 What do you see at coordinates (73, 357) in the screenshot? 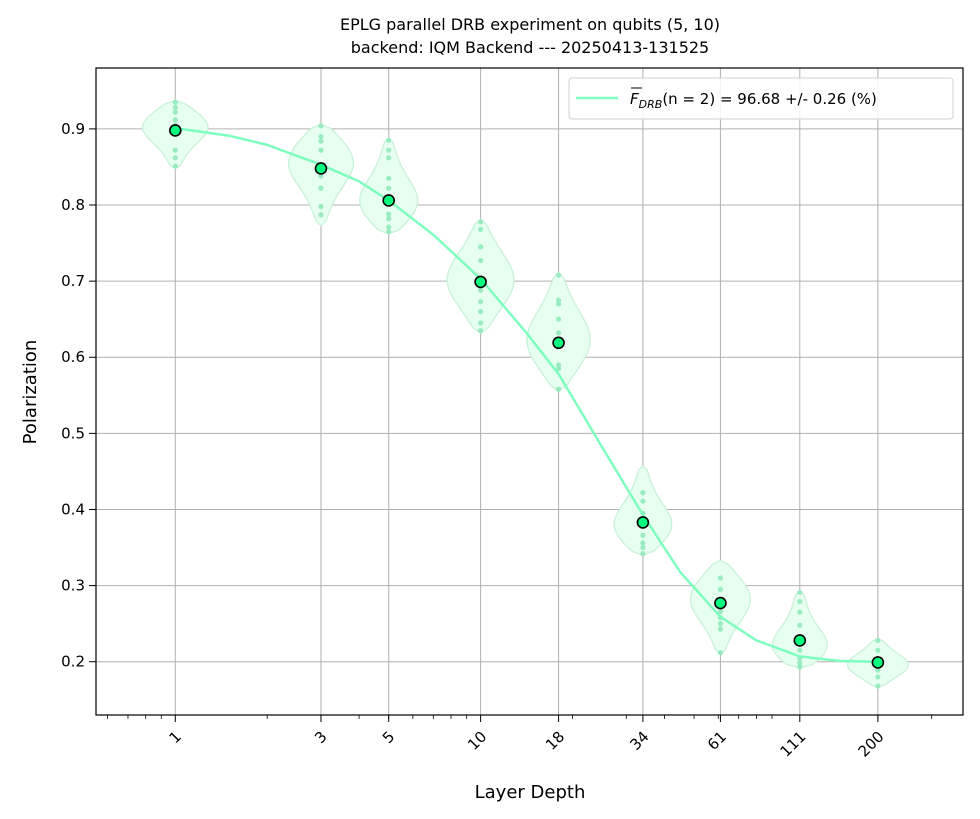
I see `y-tick-label: 0.6` at bounding box center [73, 357].